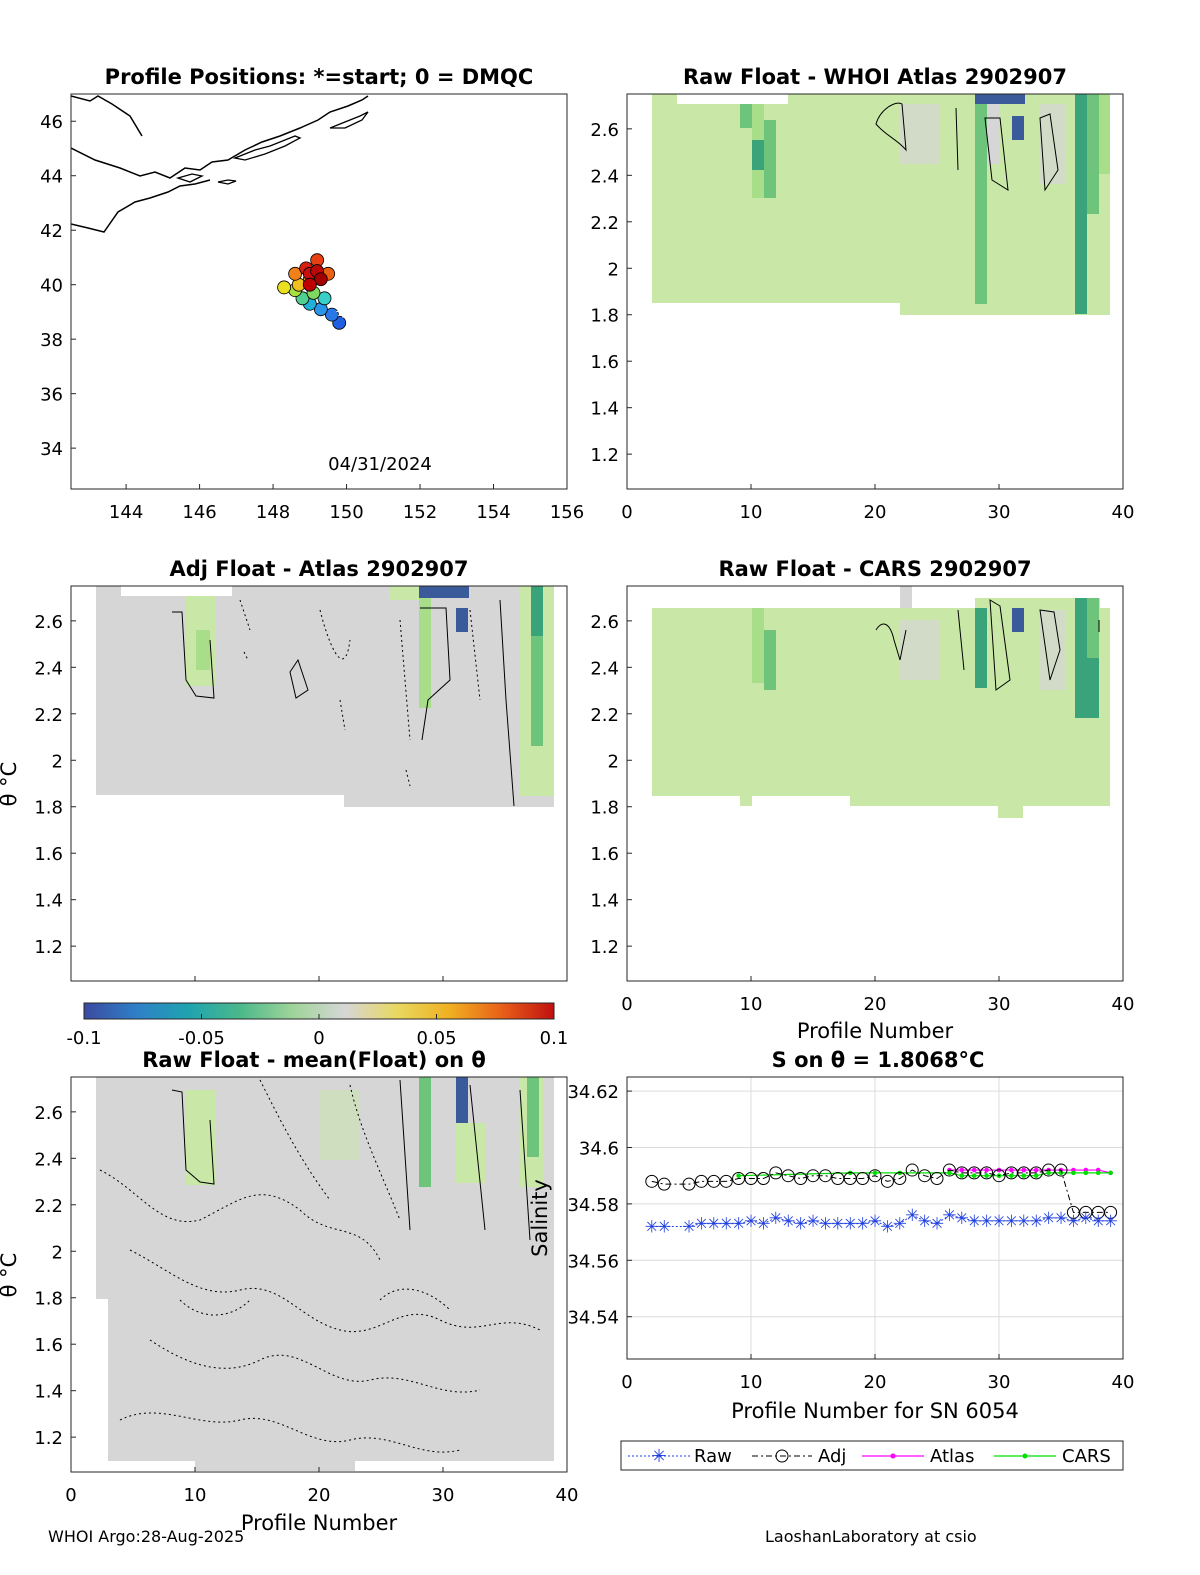 This screenshot has width=1200, height=1575. What do you see at coordinates (195, 1495) in the screenshot?
I see `raw-mean-xtick-label: 10` at bounding box center [195, 1495].